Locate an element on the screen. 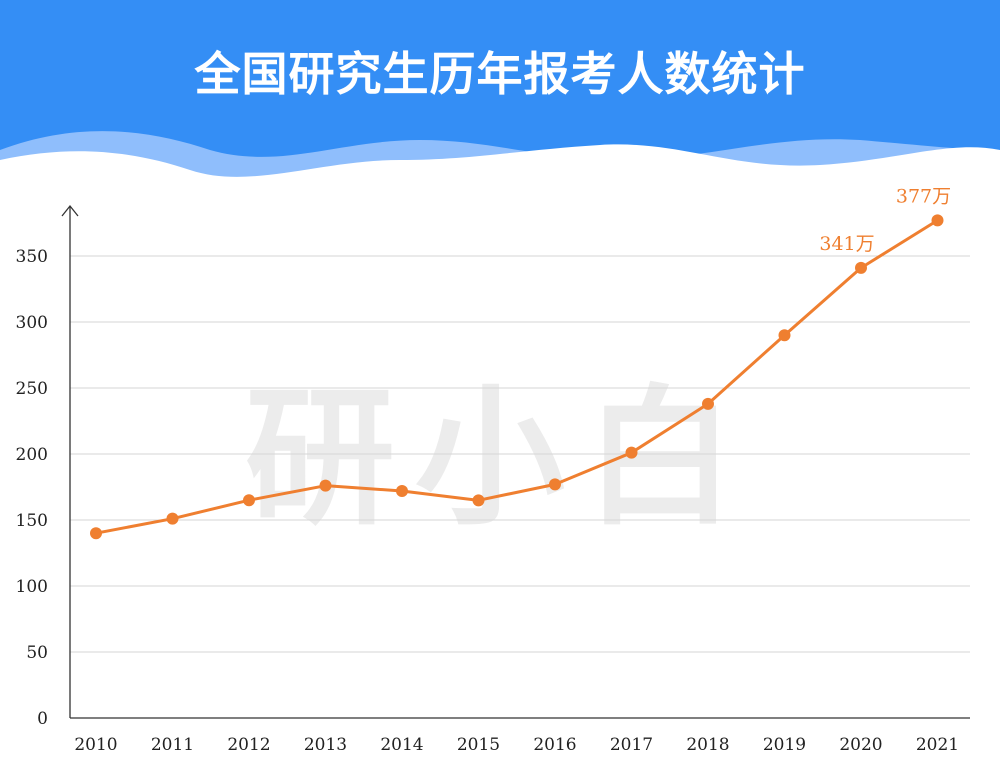  x-tick-label: 2021 is located at coordinates (937, 745).